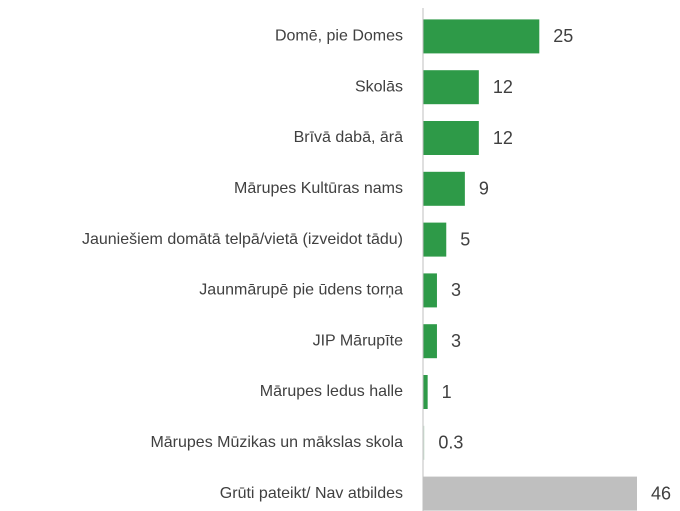 The height and width of the screenshot is (511, 680). Describe the element at coordinates (379, 86) in the screenshot. I see `category-label: Skolās` at that location.